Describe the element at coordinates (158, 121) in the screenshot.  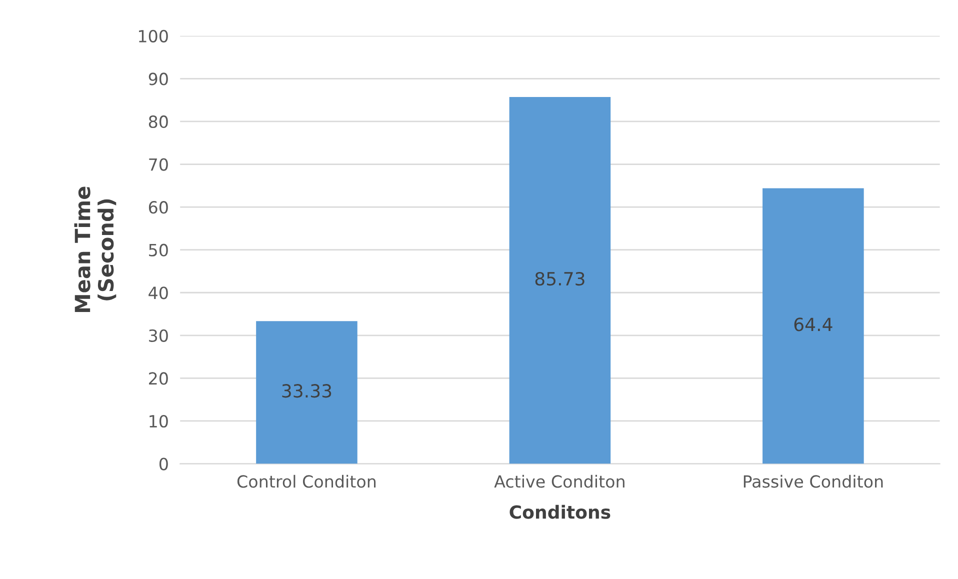
I see `y-tick-label: 80` at that location.